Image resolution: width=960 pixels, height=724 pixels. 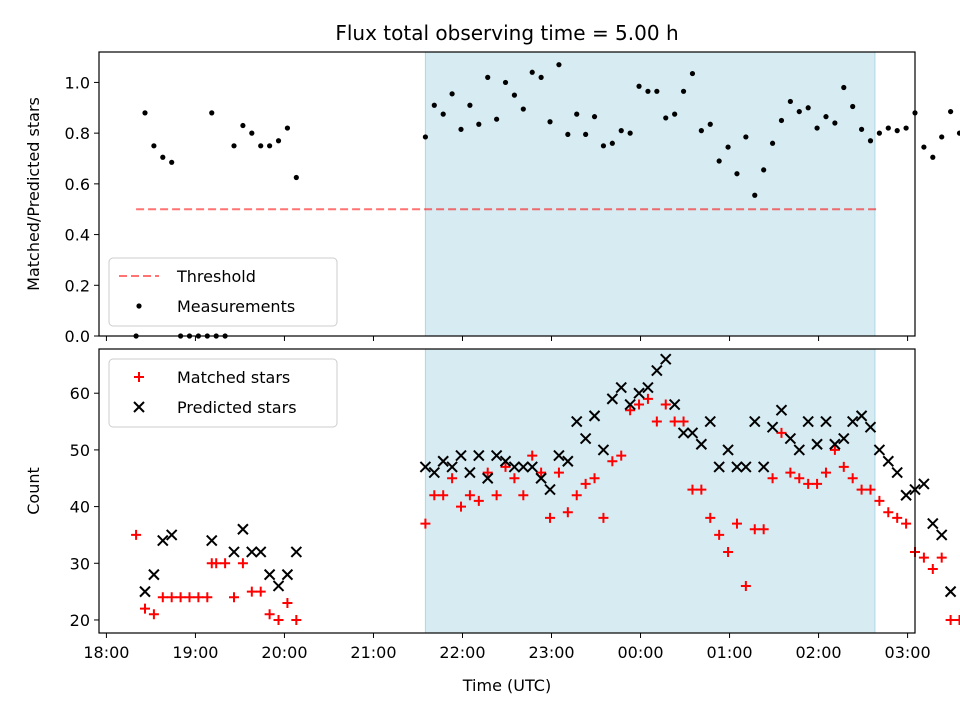 What do you see at coordinates (640, 652) in the screenshot?
I see `x-tick-label: 00:00` at bounding box center [640, 652].